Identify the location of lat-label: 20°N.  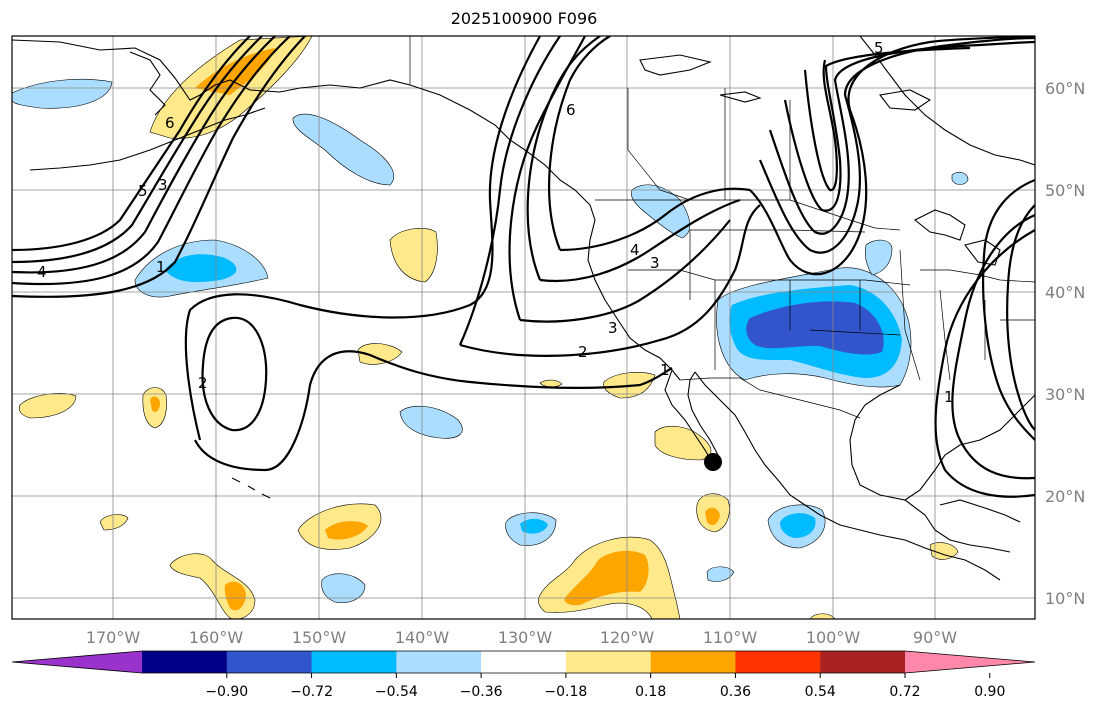
(1065, 496).